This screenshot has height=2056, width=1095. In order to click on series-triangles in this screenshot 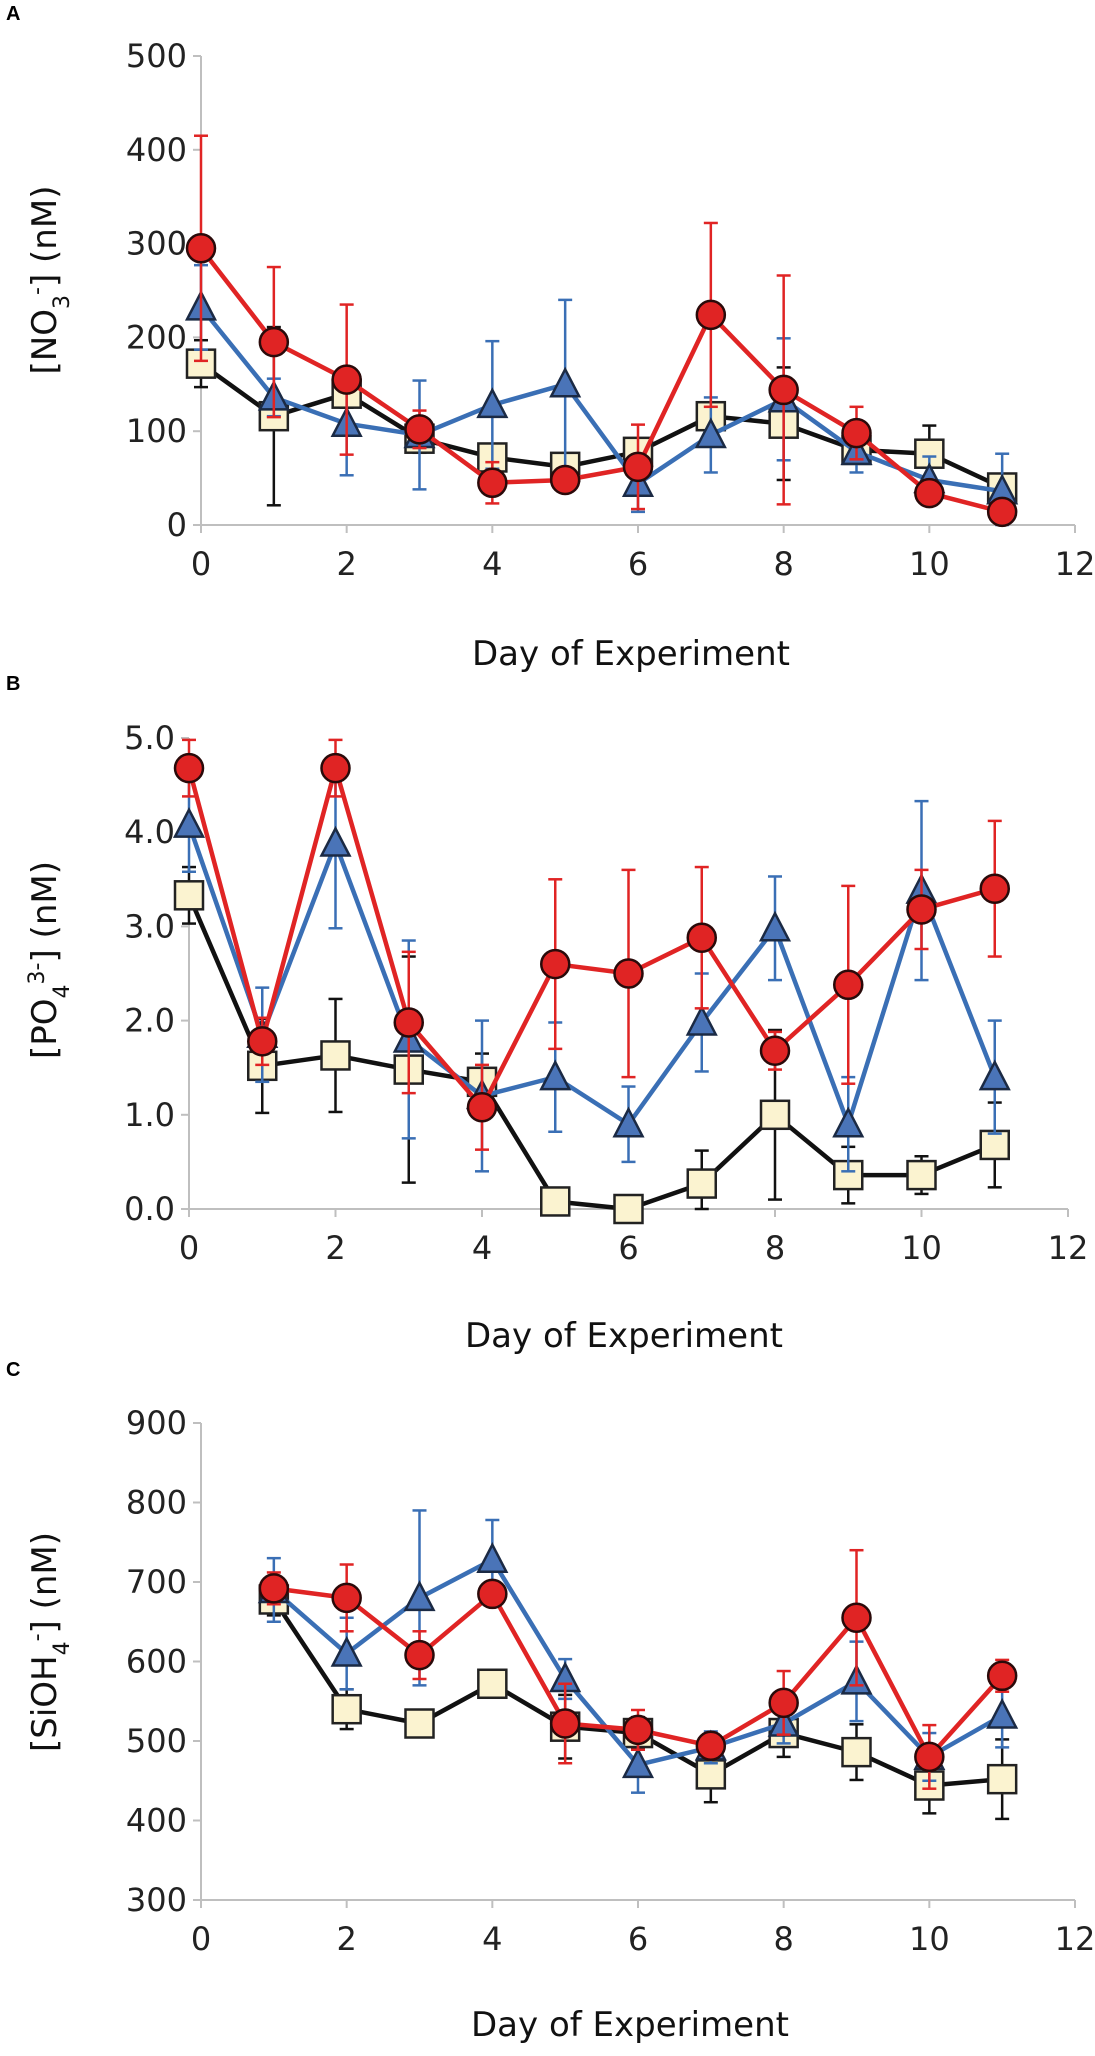, I will do `click(601, 395)`.